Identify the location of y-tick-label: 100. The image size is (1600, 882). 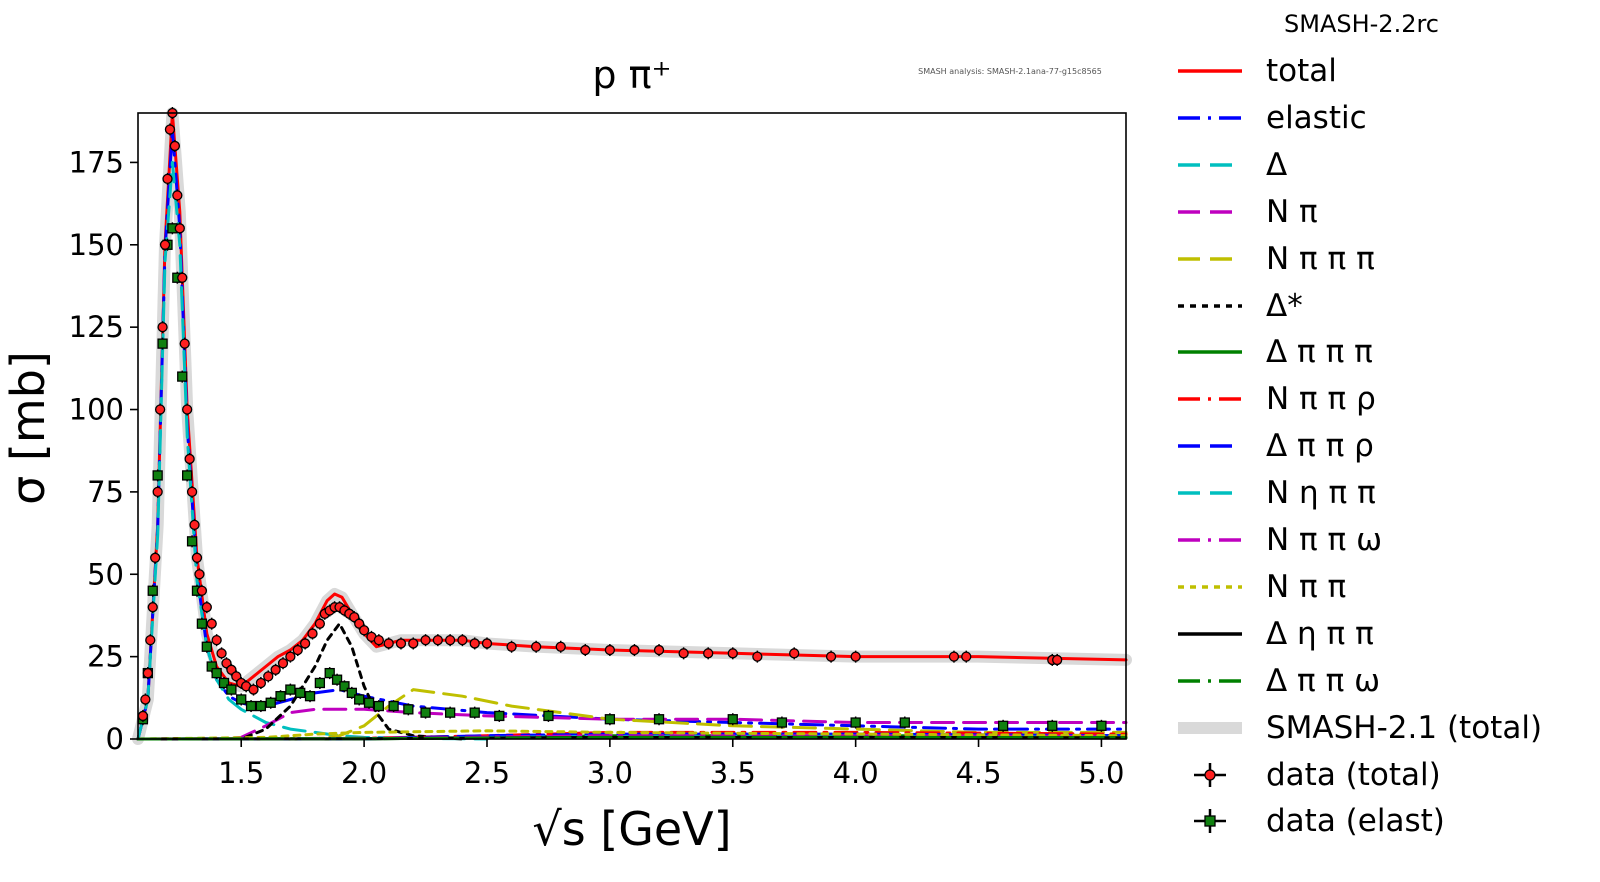
(96, 410).